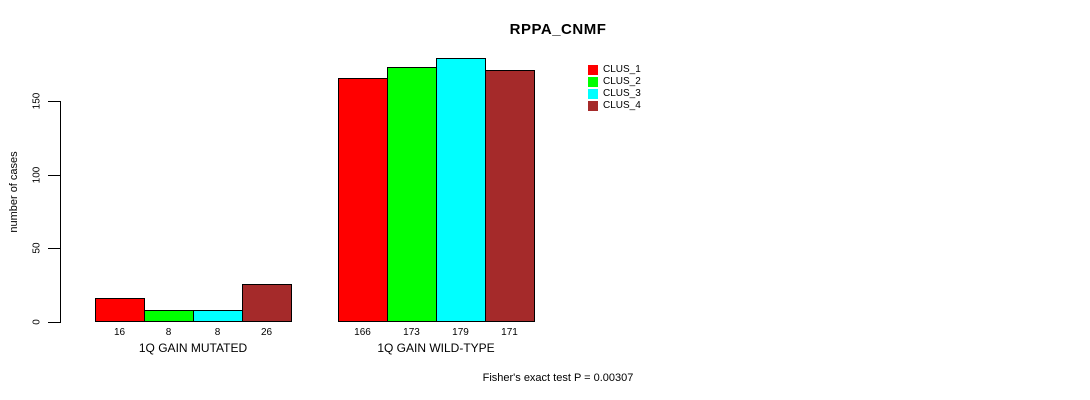 Image resolution: width=1090 pixels, height=400 pixels. What do you see at coordinates (412, 194) in the screenshot?
I see `bar-clus_2-wild-type` at bounding box center [412, 194].